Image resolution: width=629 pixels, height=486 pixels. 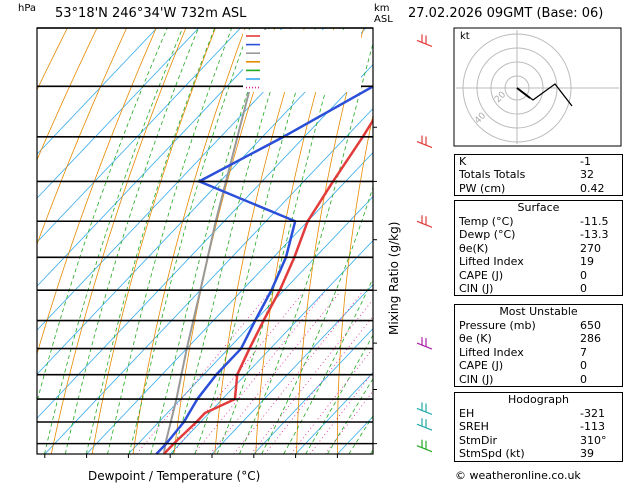 What do you see at coordinates (538, 221) in the screenshot?
I see `surface-row: Temp (°C) -11.5` at bounding box center [538, 221].